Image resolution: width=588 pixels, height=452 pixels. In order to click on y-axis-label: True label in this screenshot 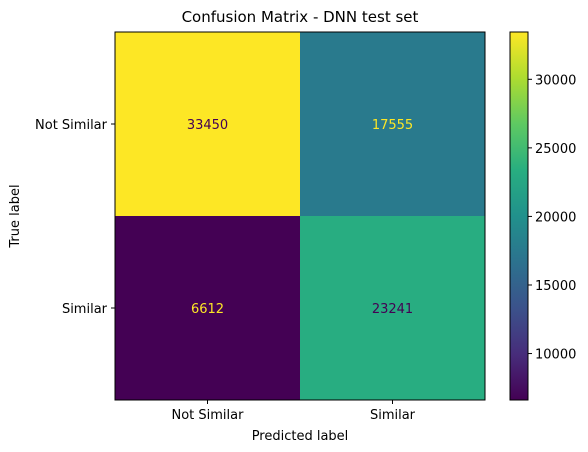, I will do `click(15, 216)`.